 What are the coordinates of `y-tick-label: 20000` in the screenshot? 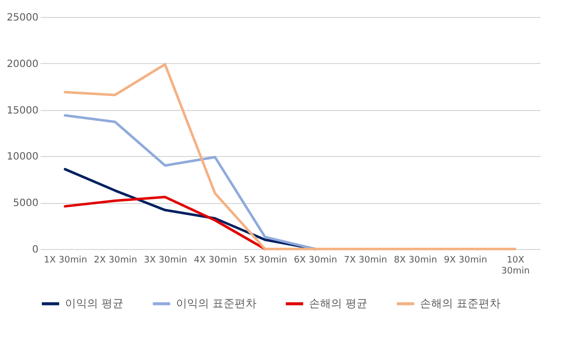 It's located at (22, 64).